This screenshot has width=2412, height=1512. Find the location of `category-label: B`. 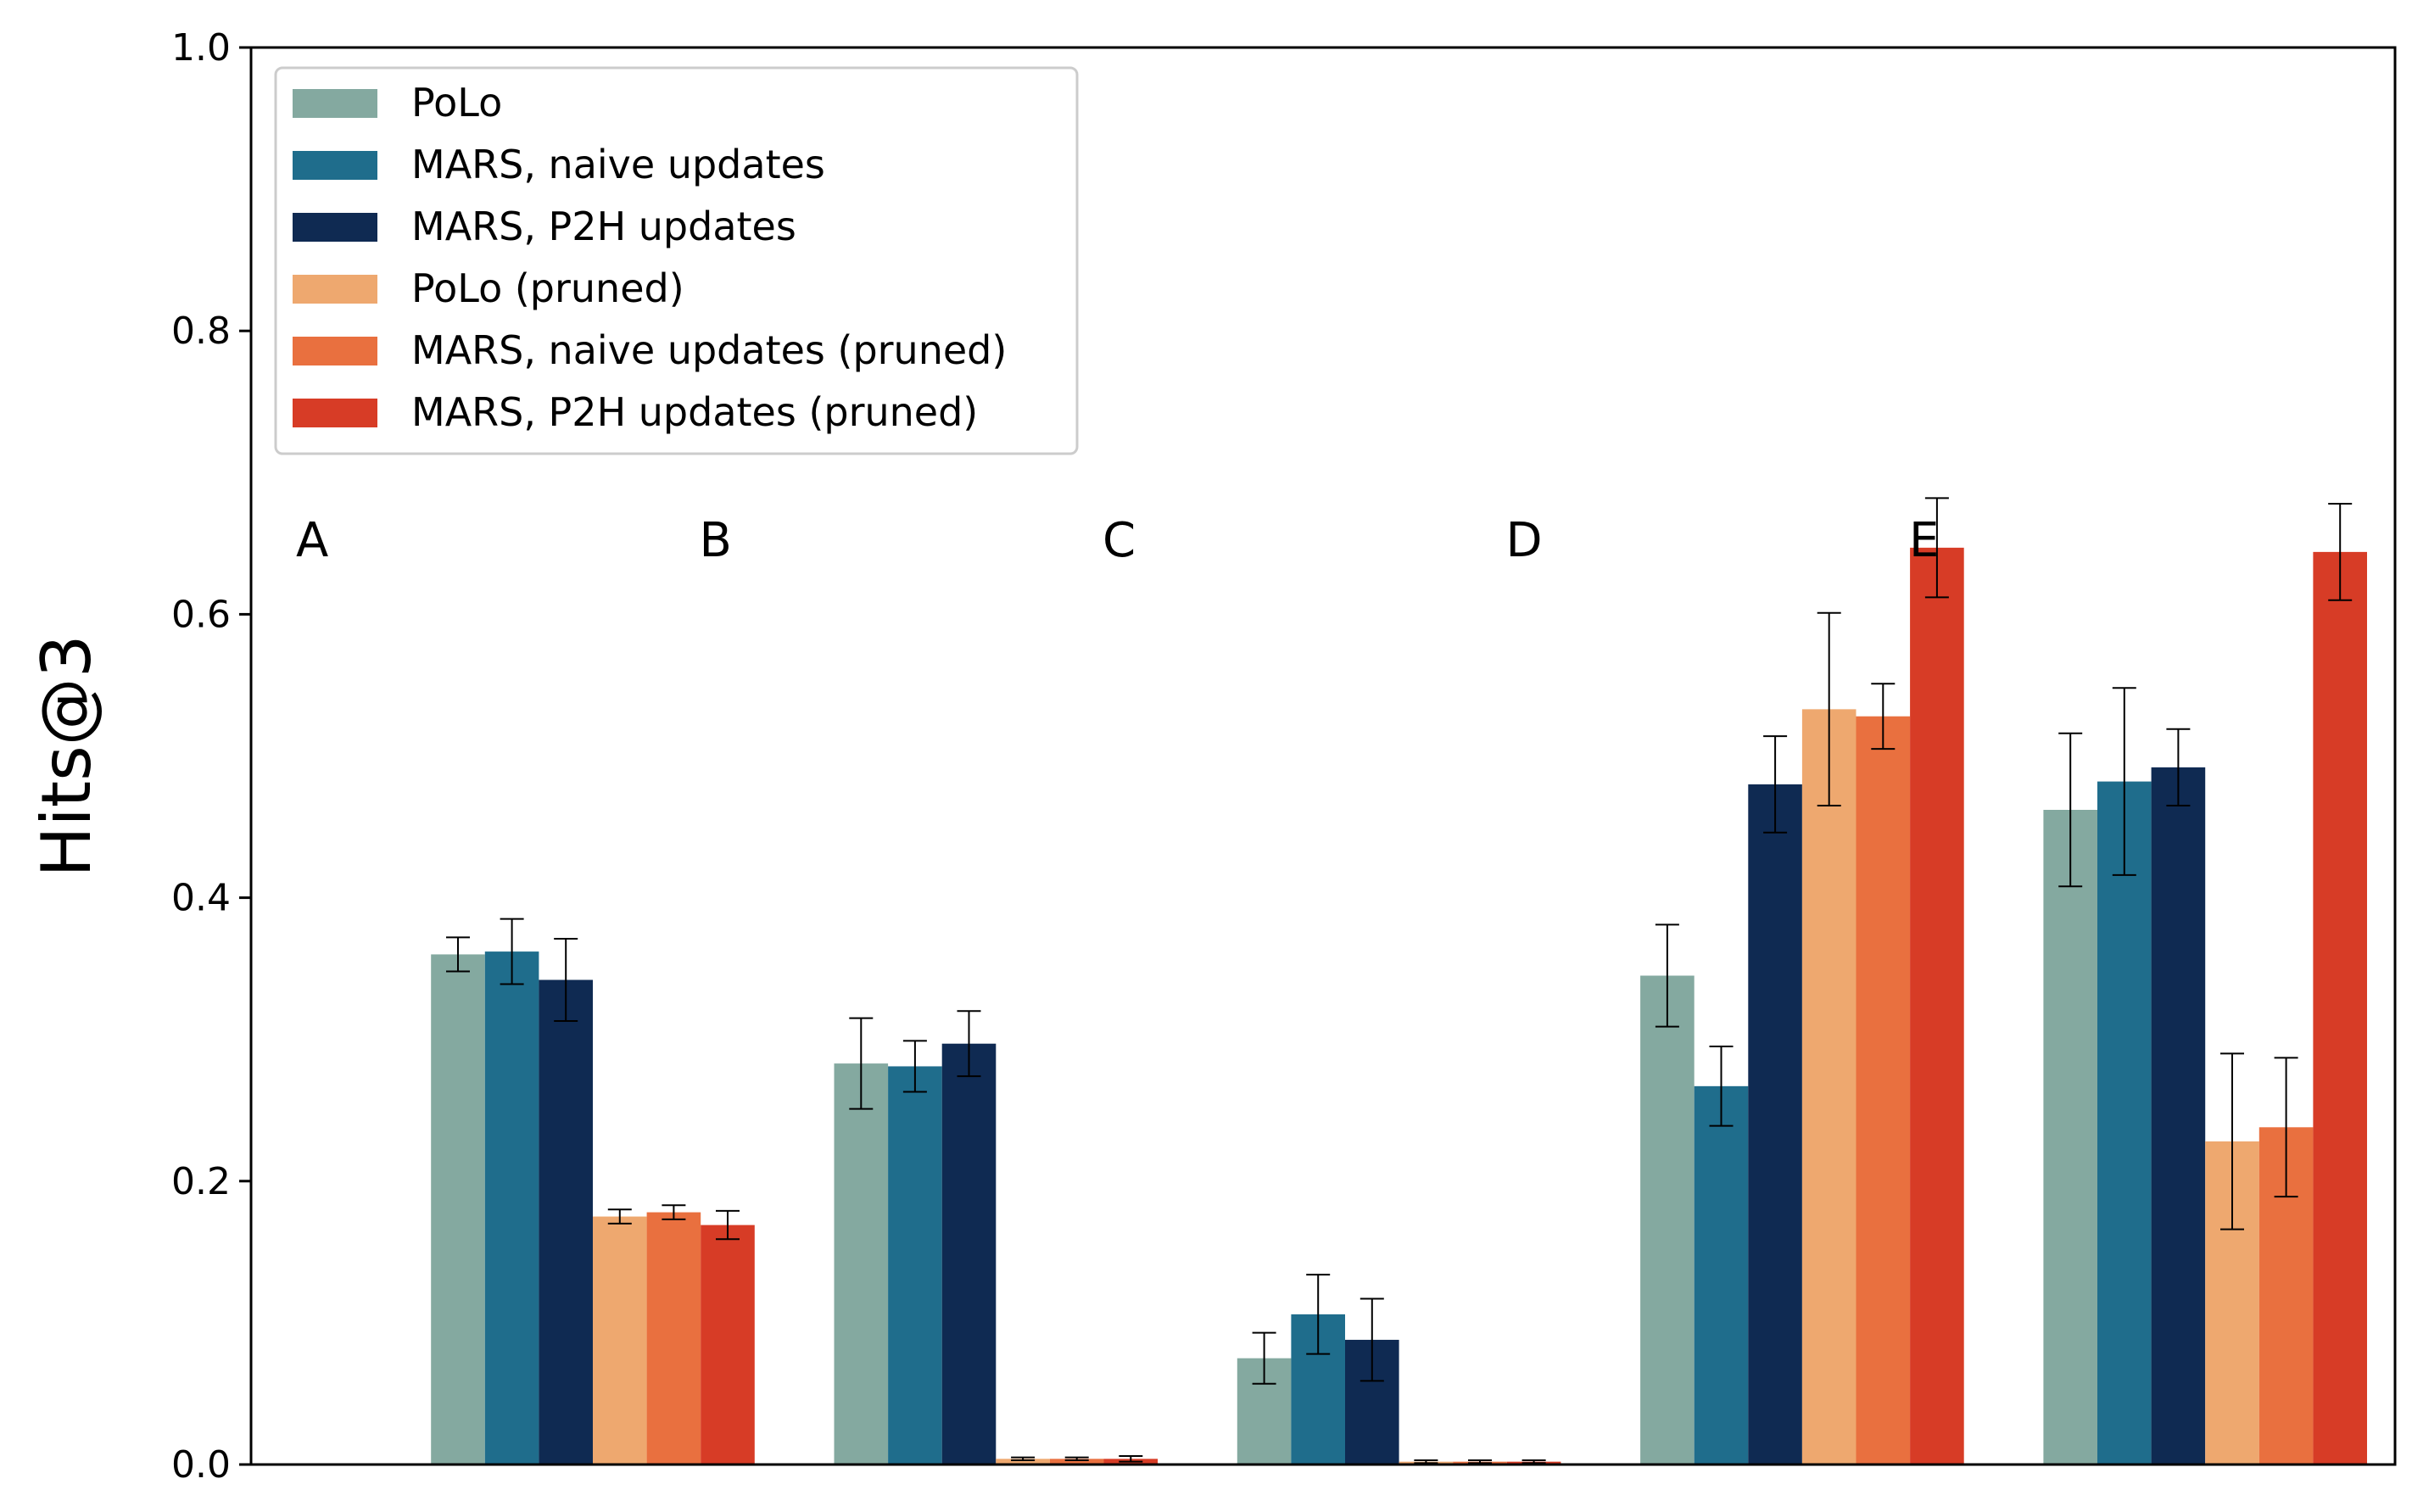

category-label: B is located at coordinates (716, 540).